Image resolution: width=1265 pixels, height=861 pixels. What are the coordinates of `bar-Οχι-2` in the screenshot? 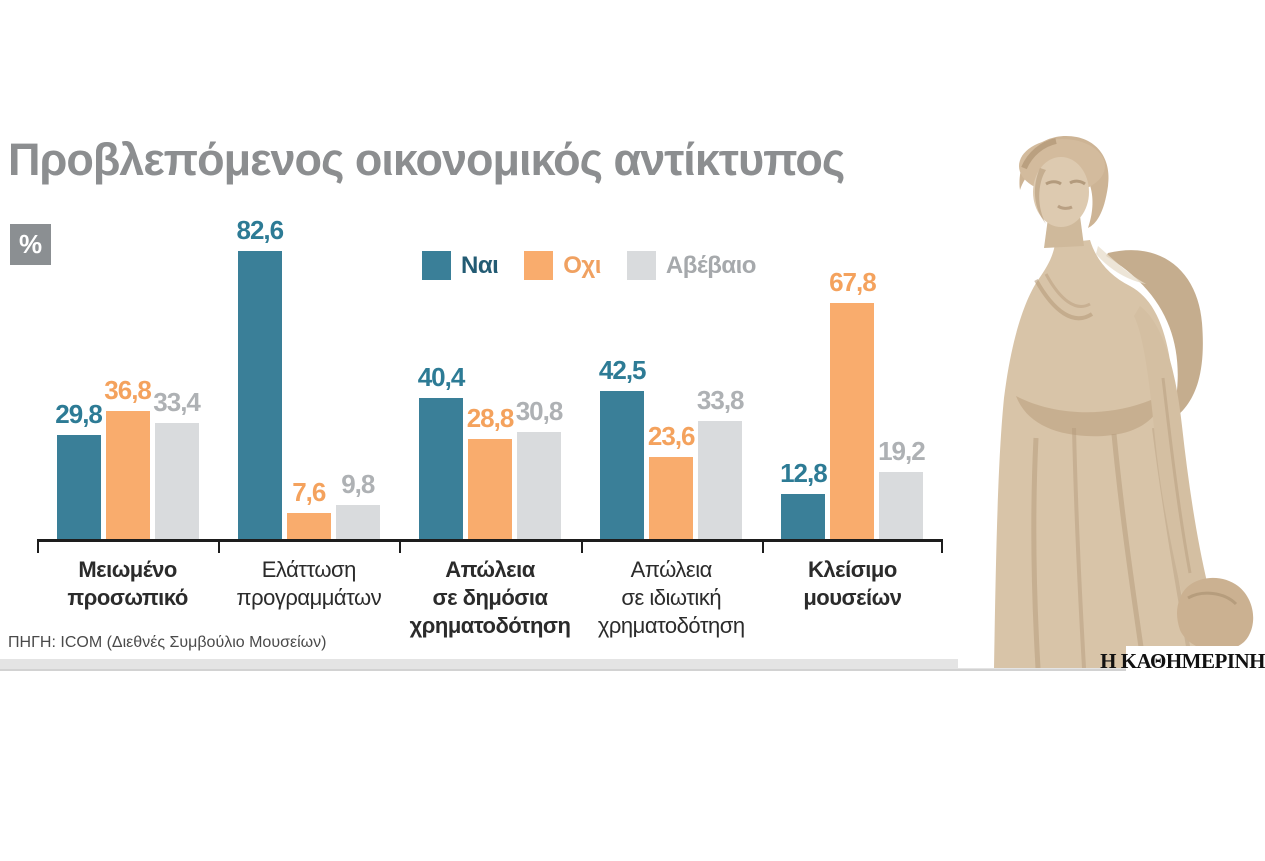 It's located at (308, 525).